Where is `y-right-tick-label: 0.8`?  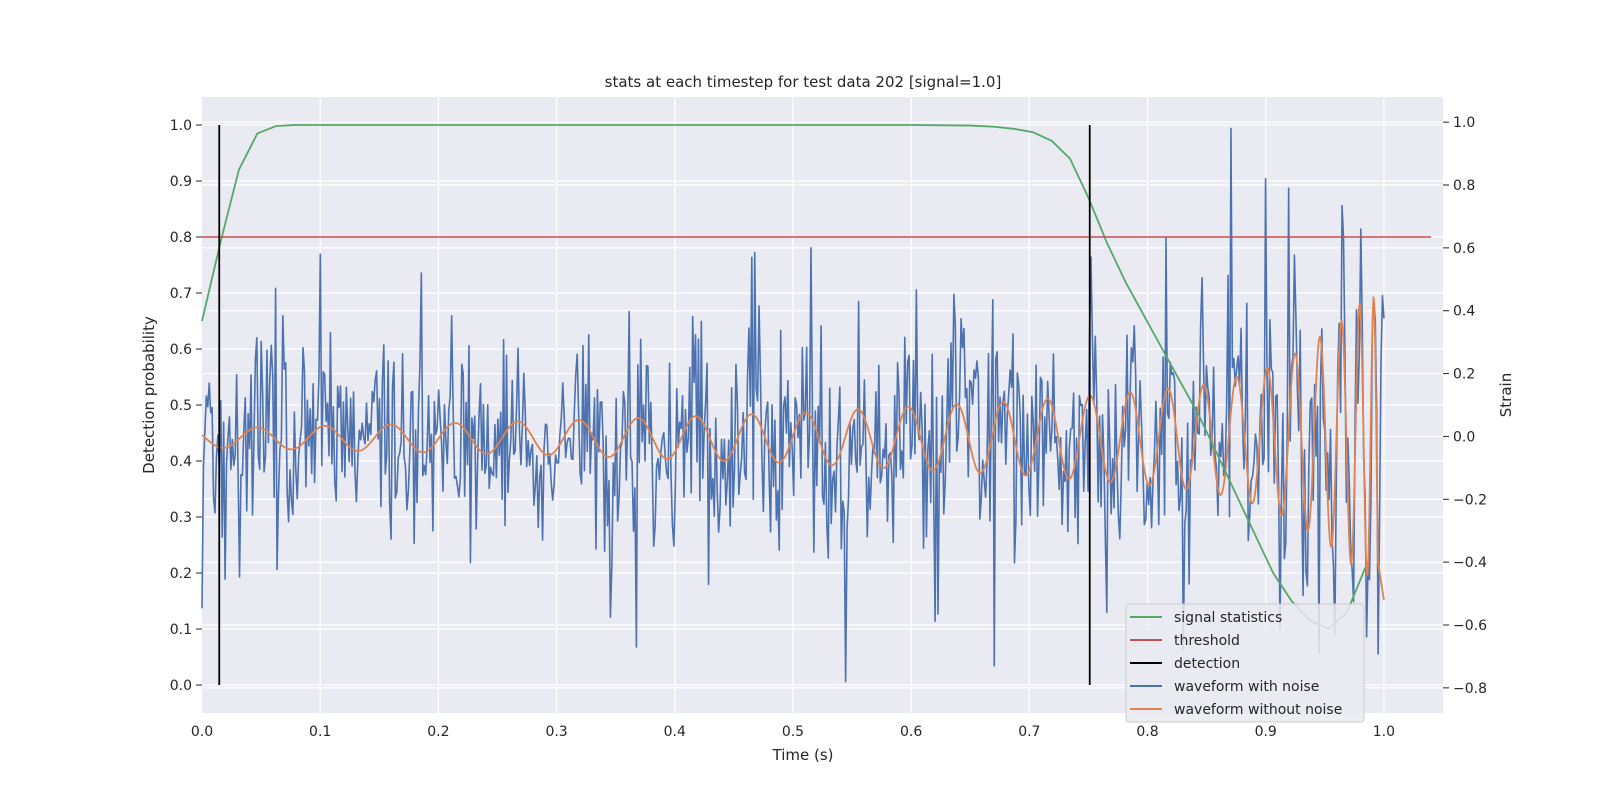 y-right-tick-label: 0.8 is located at coordinates (1464, 186).